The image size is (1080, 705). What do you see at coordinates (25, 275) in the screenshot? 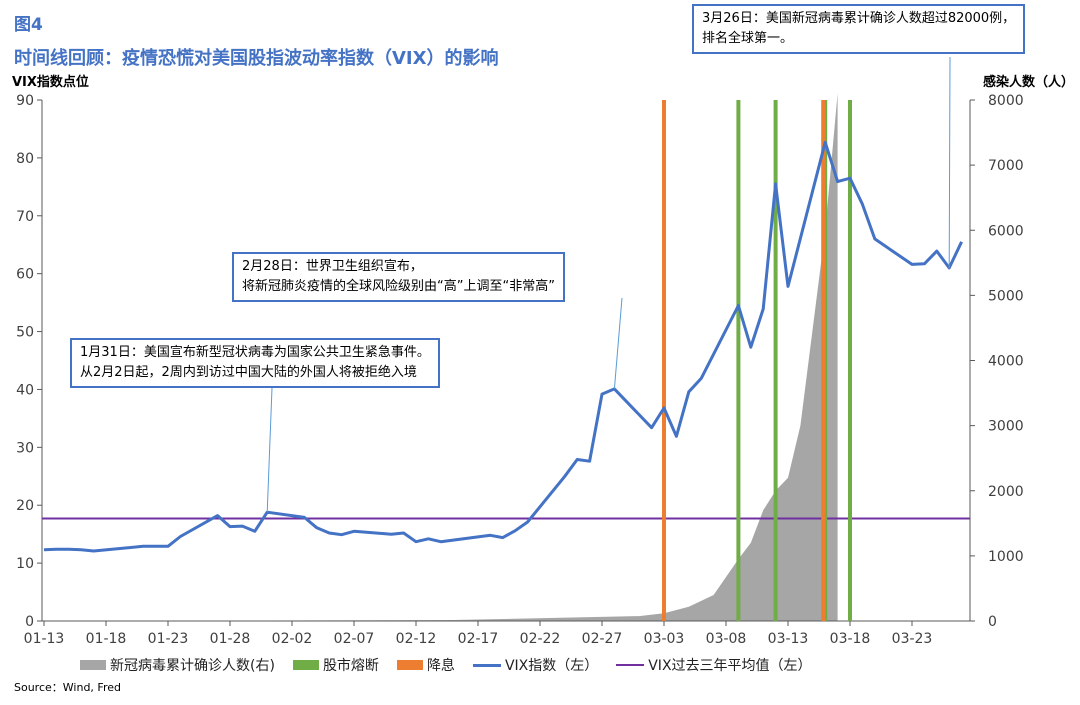
I see `left-tick-label: 60` at bounding box center [25, 275].